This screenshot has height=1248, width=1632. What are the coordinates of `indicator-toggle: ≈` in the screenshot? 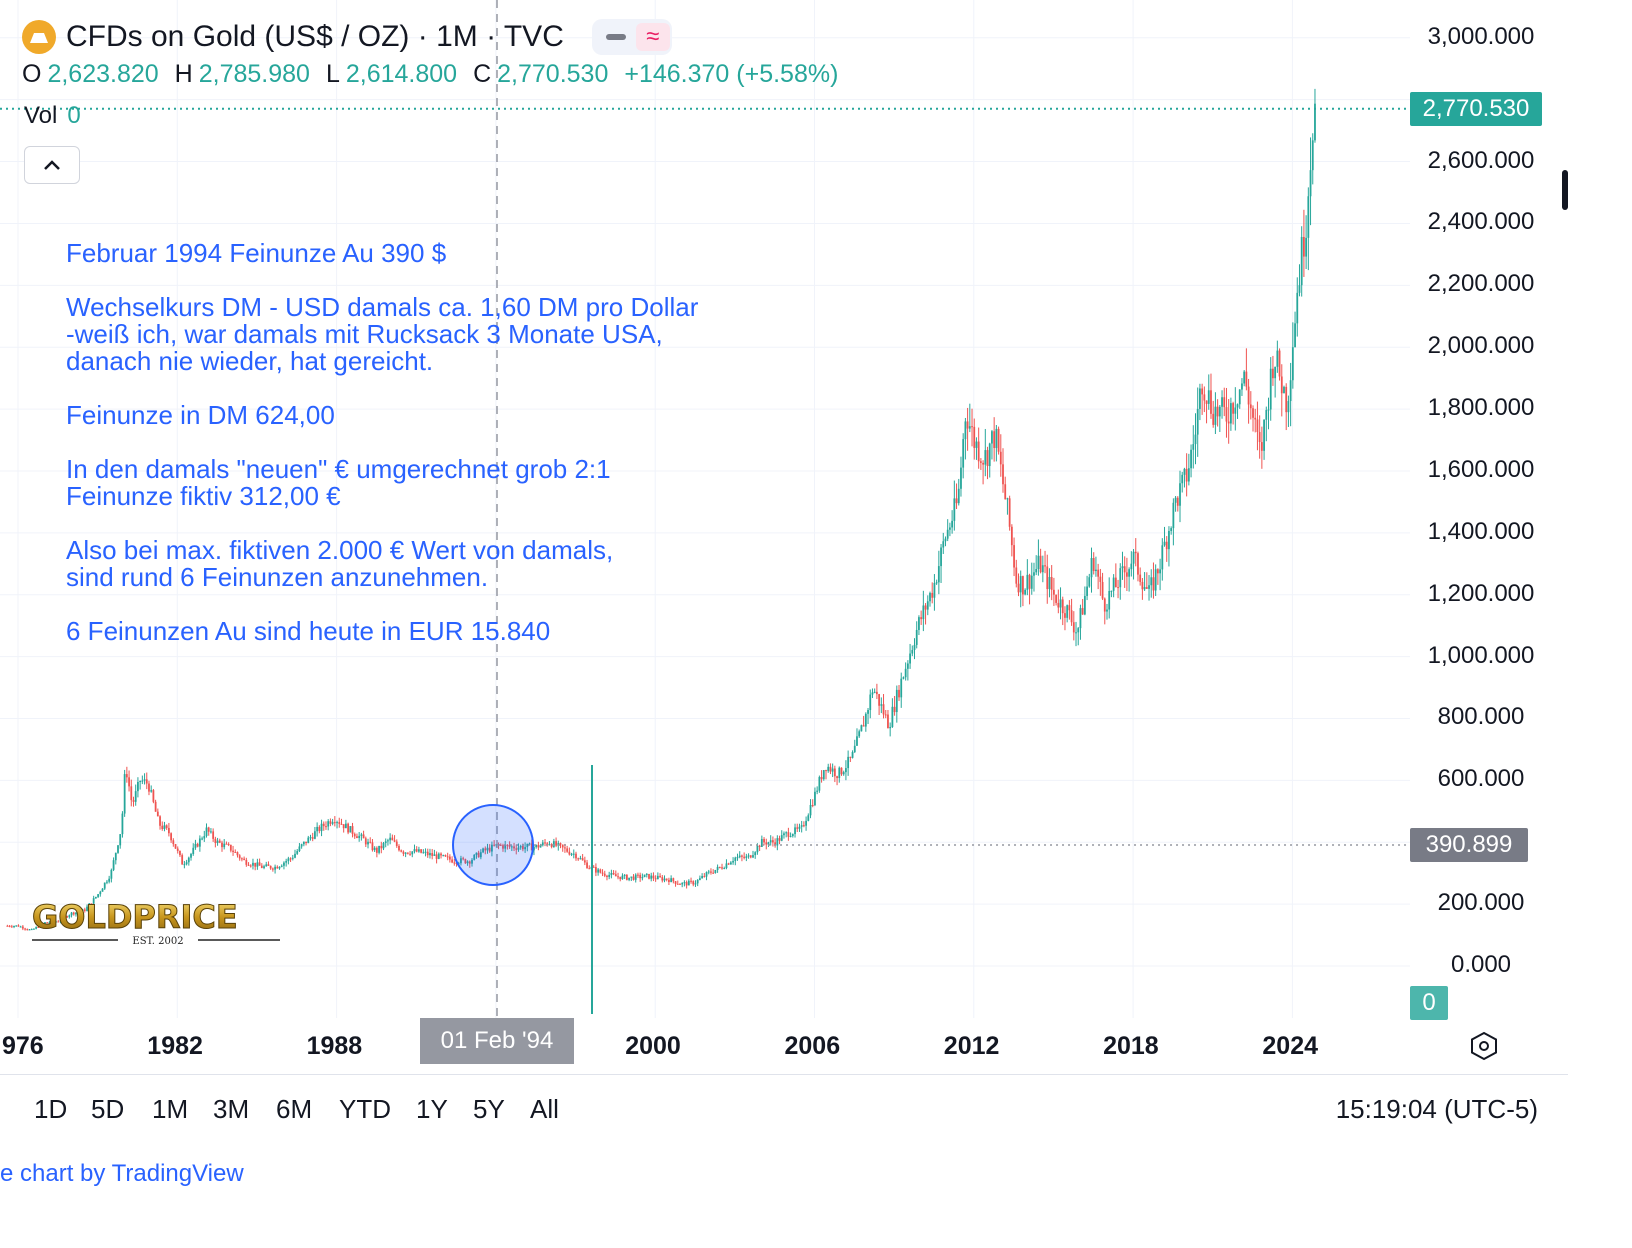 It's located at (631, 37).